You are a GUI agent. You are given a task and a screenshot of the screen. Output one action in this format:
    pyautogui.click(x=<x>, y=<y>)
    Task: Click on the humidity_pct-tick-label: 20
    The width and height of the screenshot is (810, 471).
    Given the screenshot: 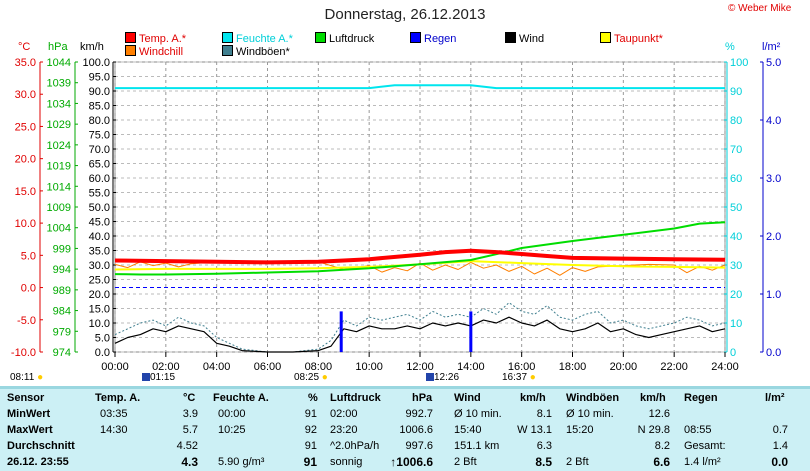 What is the action you would take?
    pyautogui.click(x=736, y=295)
    